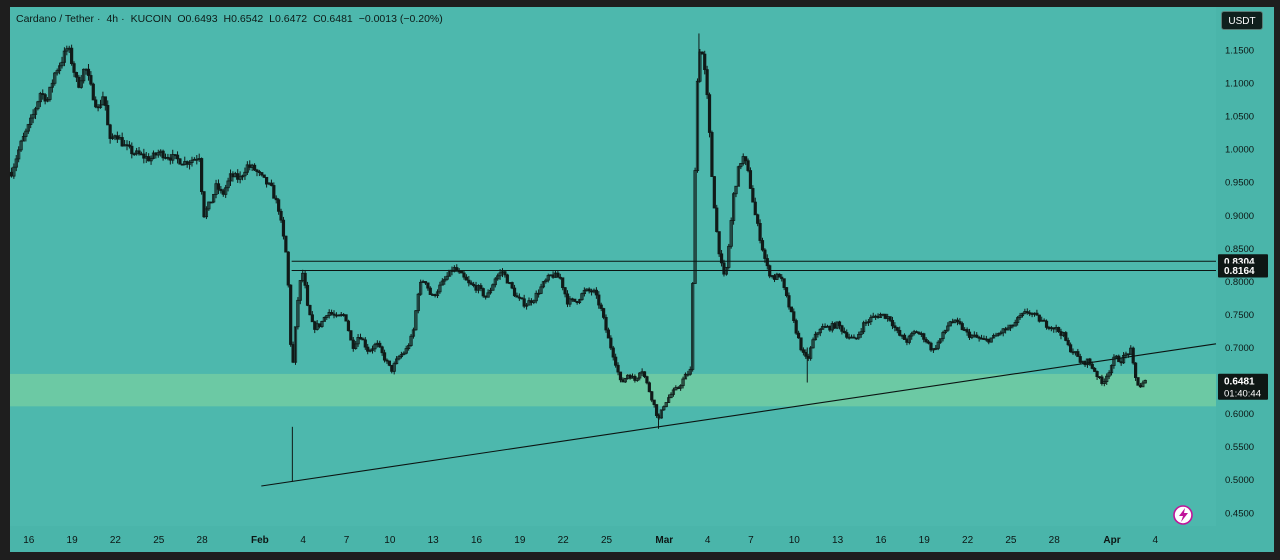  I want to click on lightning-replay-icon, so click(1183, 515).